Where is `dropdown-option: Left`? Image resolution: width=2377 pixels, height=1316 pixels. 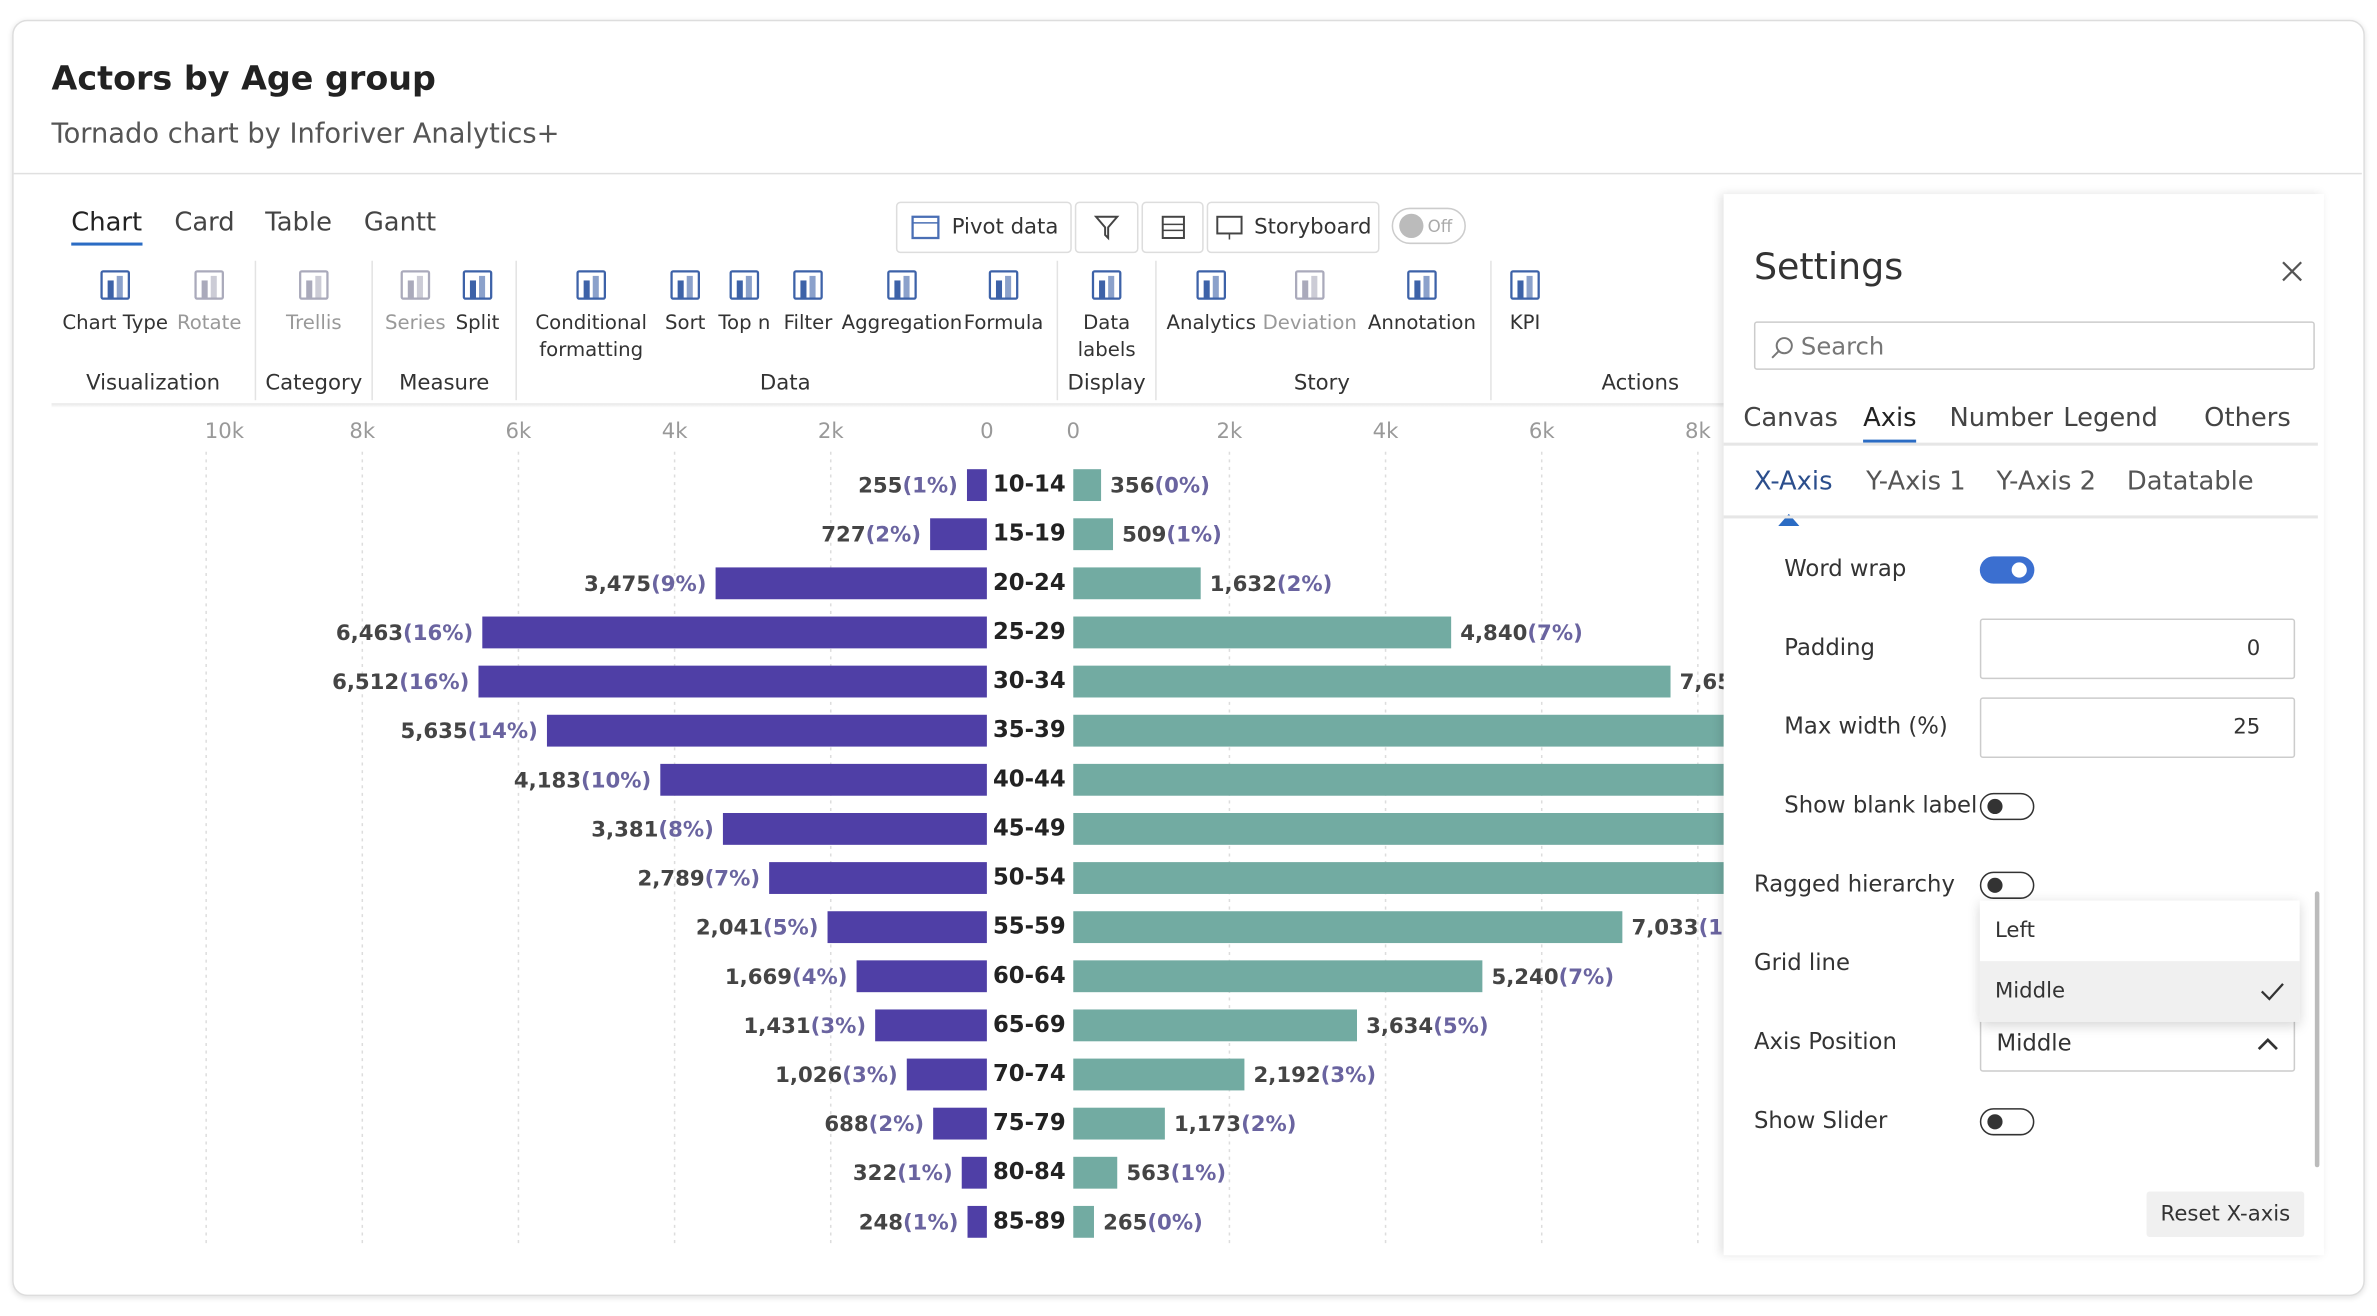
dropdown-option: Left is located at coordinates (2140, 930).